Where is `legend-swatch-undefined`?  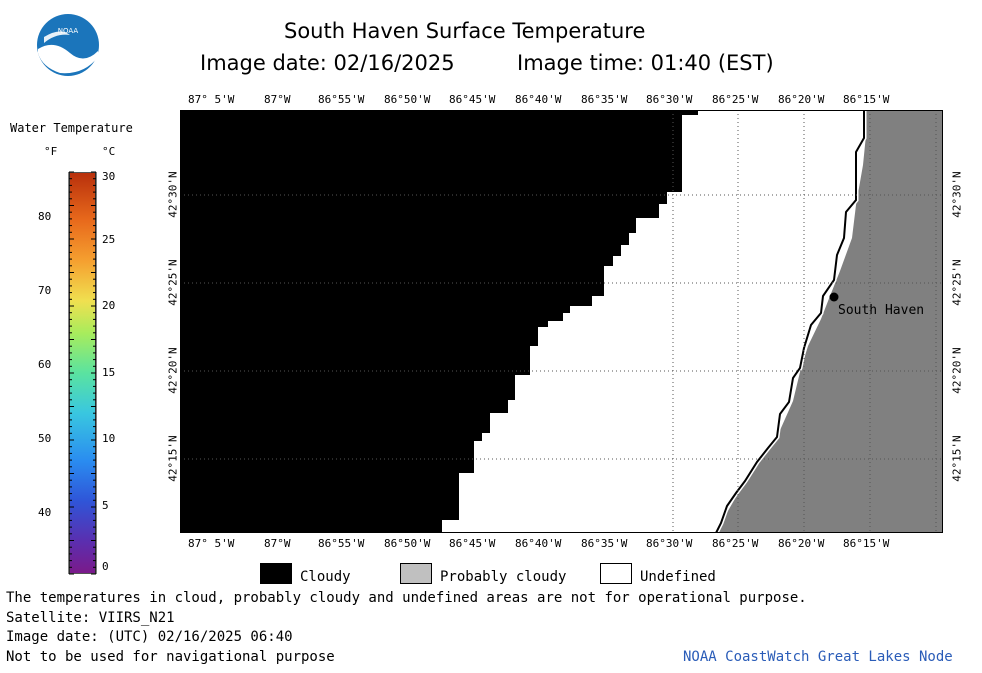
legend-swatch-undefined is located at coordinates (616, 573).